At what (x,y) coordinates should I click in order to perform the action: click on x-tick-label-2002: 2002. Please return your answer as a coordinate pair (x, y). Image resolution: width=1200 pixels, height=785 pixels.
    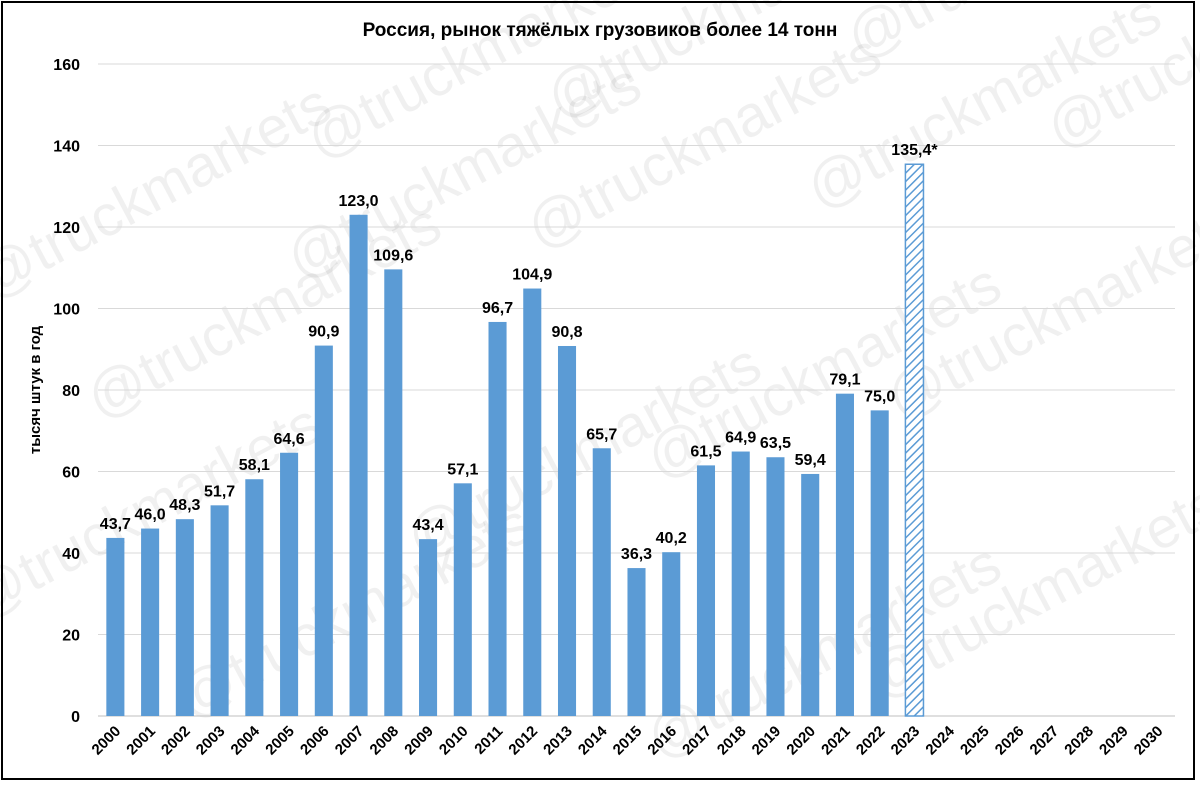
    Looking at the image, I should click on (176, 741).